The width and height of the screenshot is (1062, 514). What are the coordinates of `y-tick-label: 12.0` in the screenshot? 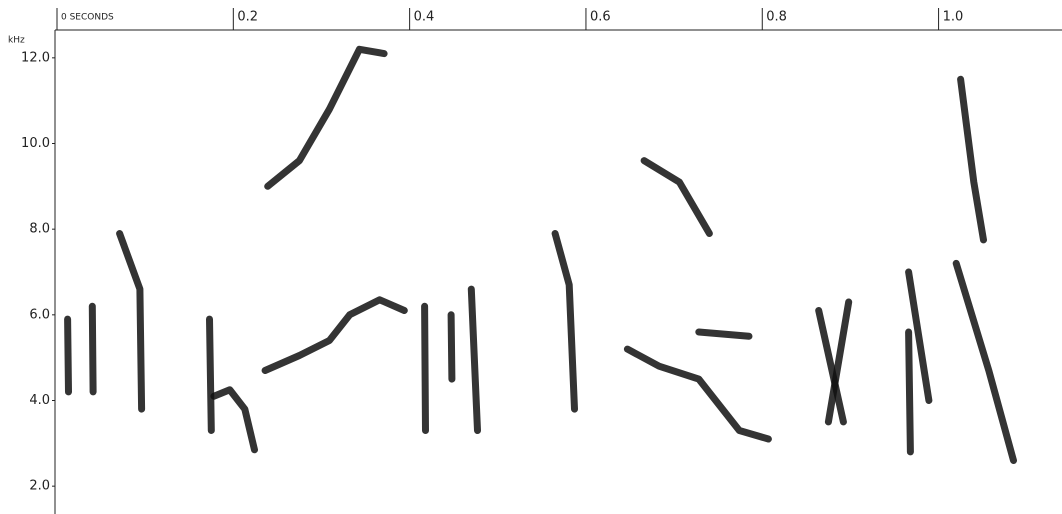 It's located at (35, 57).